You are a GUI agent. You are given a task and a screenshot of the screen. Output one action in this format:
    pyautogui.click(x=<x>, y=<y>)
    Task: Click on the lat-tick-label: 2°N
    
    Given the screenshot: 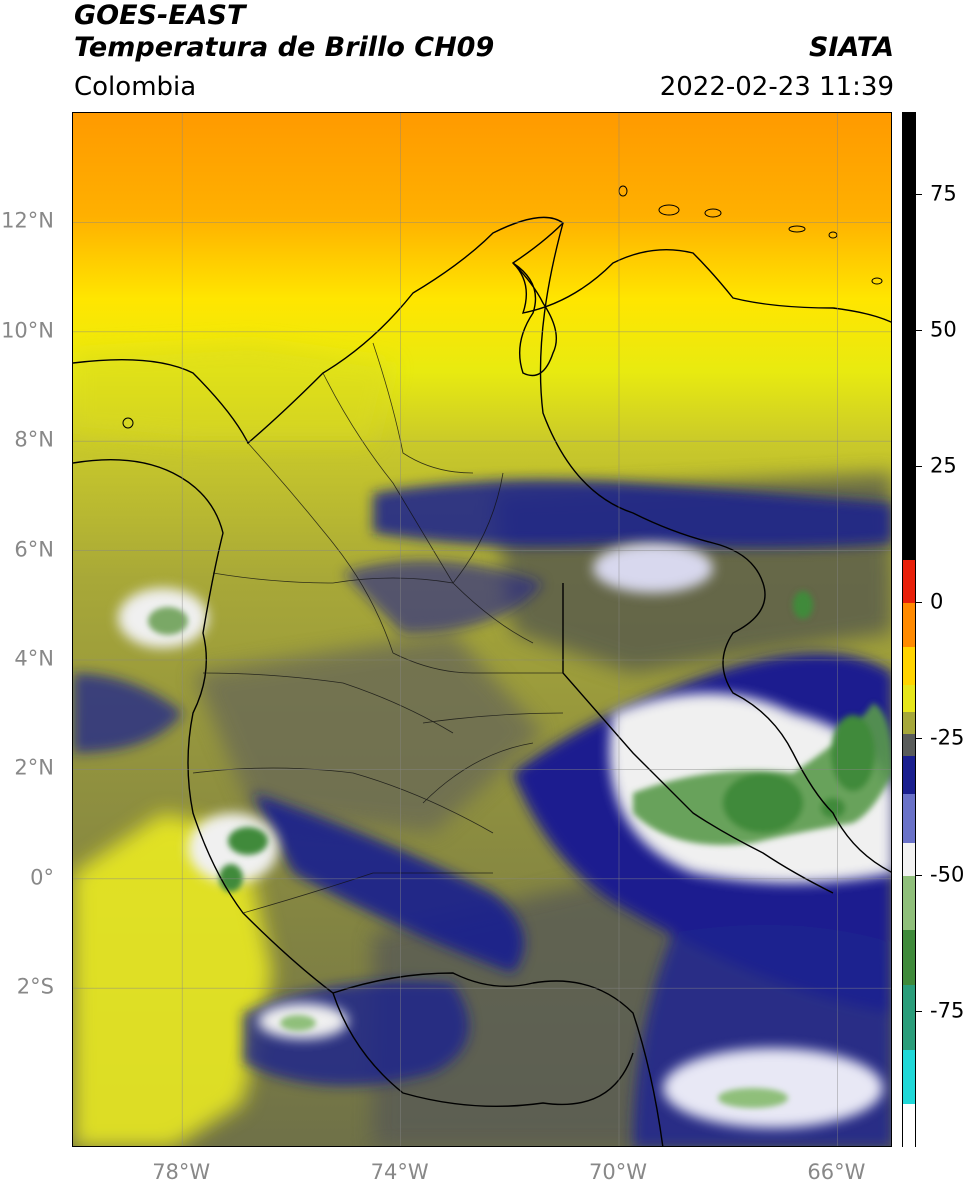 What is the action you would take?
    pyautogui.click(x=34, y=767)
    